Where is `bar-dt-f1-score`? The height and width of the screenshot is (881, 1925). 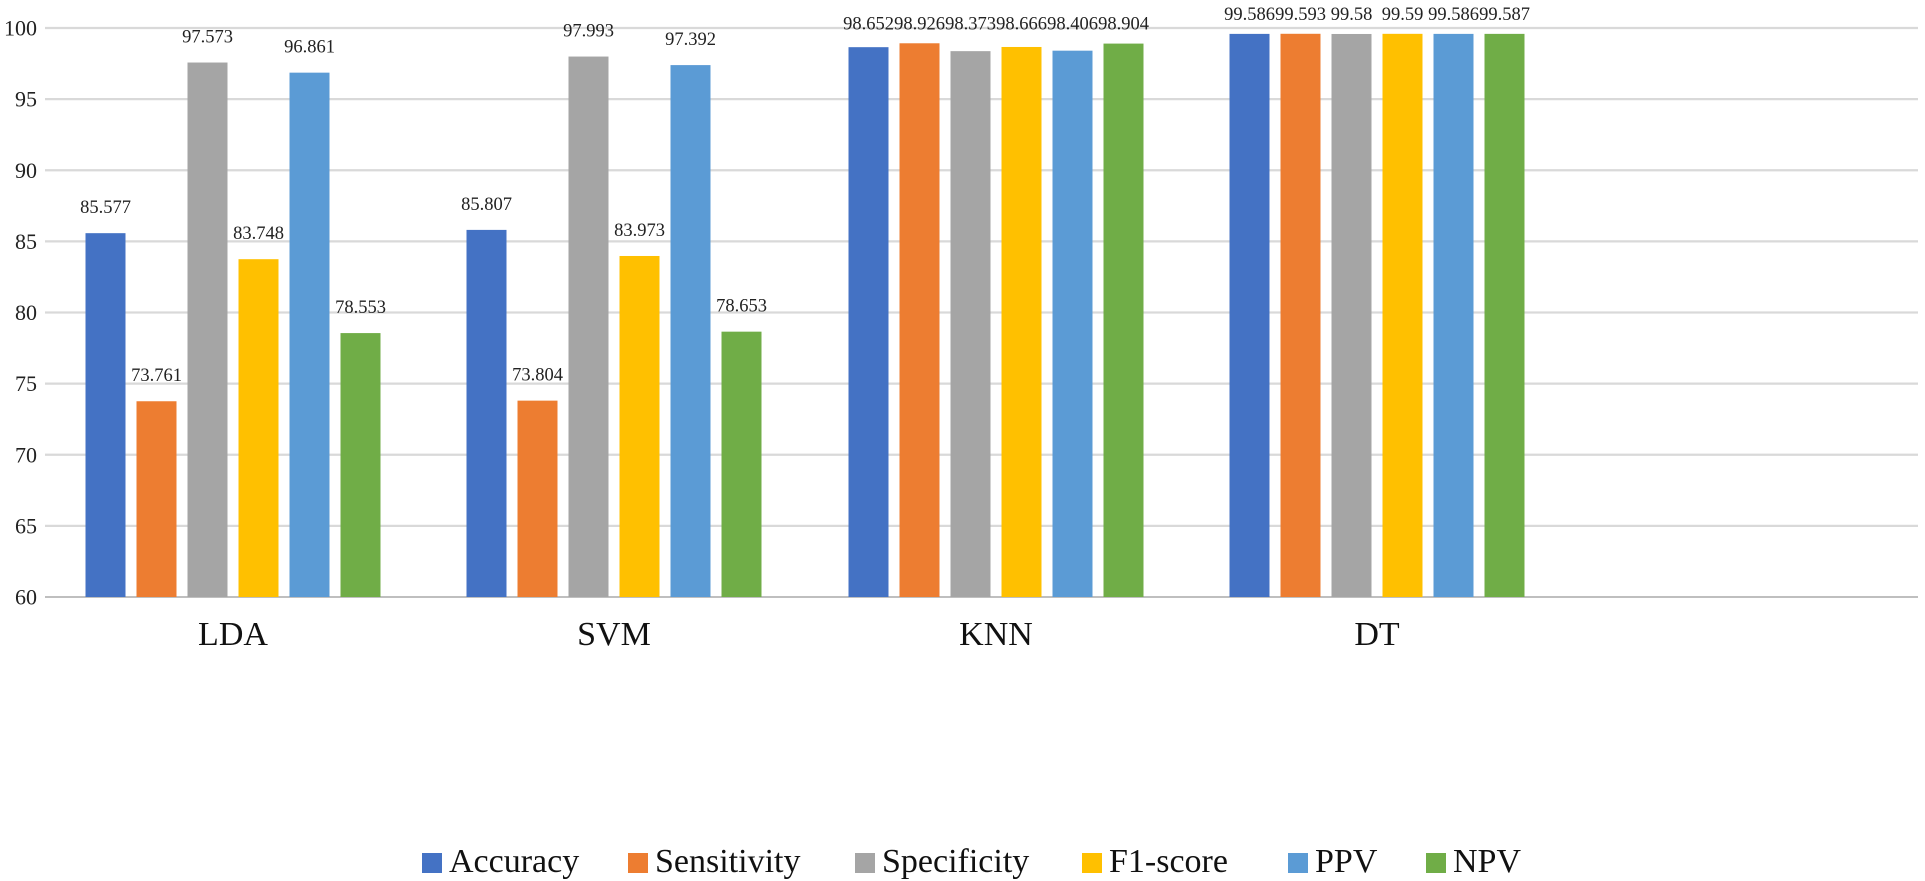
bar-dt-f1-score is located at coordinates (1402, 315).